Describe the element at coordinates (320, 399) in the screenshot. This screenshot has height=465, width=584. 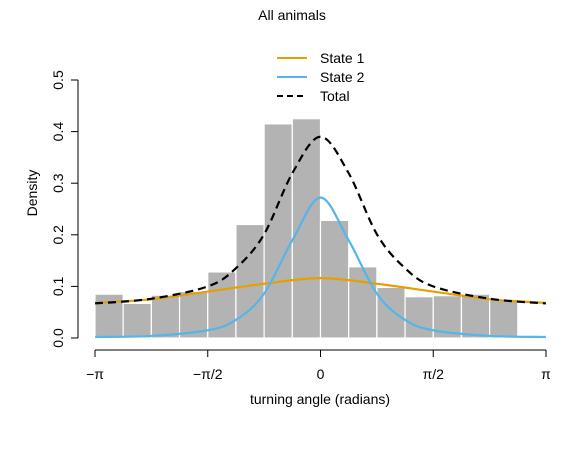
I see `x-axis-label: turning angle (radians)` at that location.